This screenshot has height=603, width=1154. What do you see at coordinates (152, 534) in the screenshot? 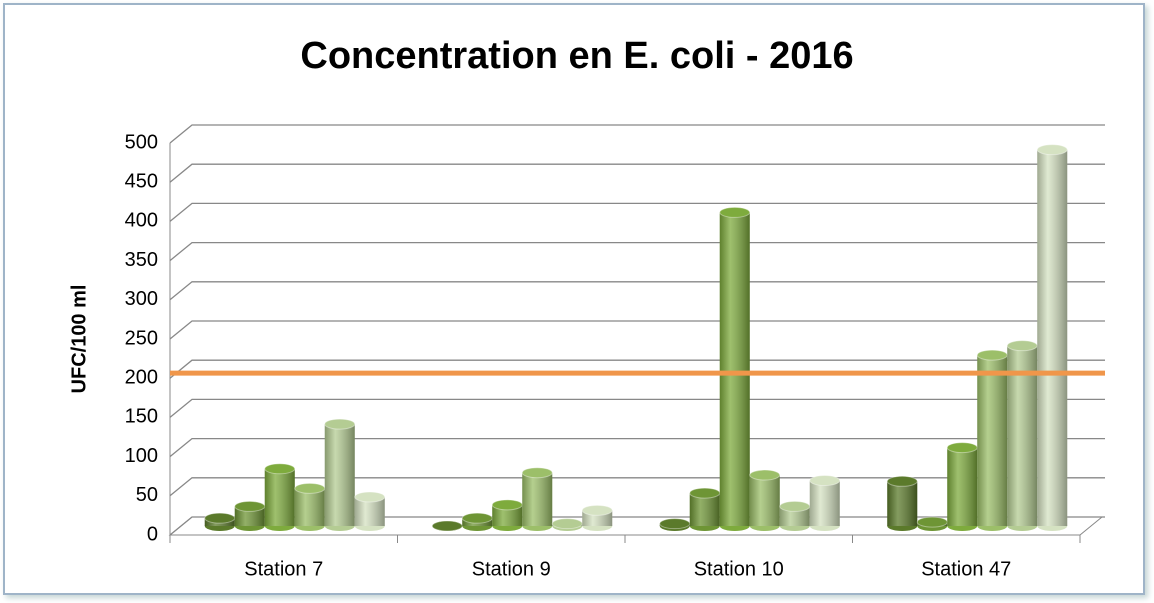
I see `y-tick-label: 0` at bounding box center [152, 534].